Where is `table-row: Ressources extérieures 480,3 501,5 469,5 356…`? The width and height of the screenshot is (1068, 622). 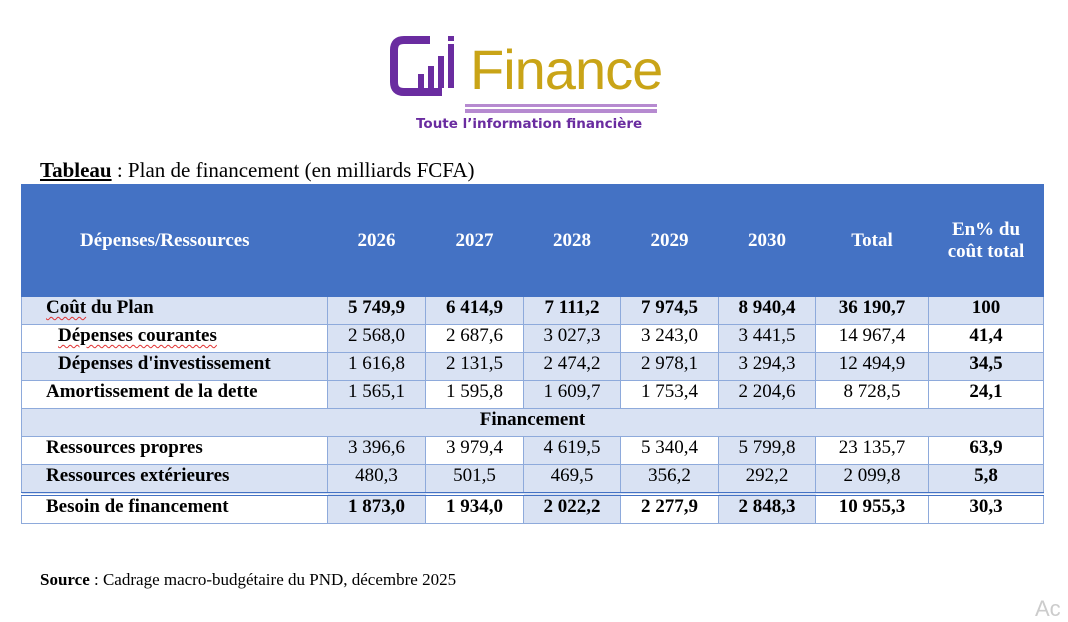 table-row: Ressources extérieures 480,3 501,5 469,5 356… is located at coordinates (532, 479).